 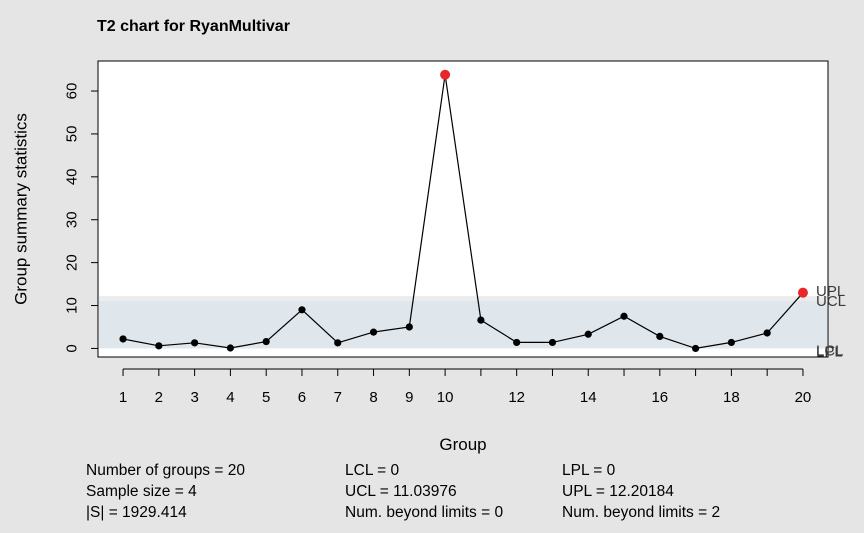 What do you see at coordinates (445, 397) in the screenshot?
I see `x-tick-label: 10` at bounding box center [445, 397].